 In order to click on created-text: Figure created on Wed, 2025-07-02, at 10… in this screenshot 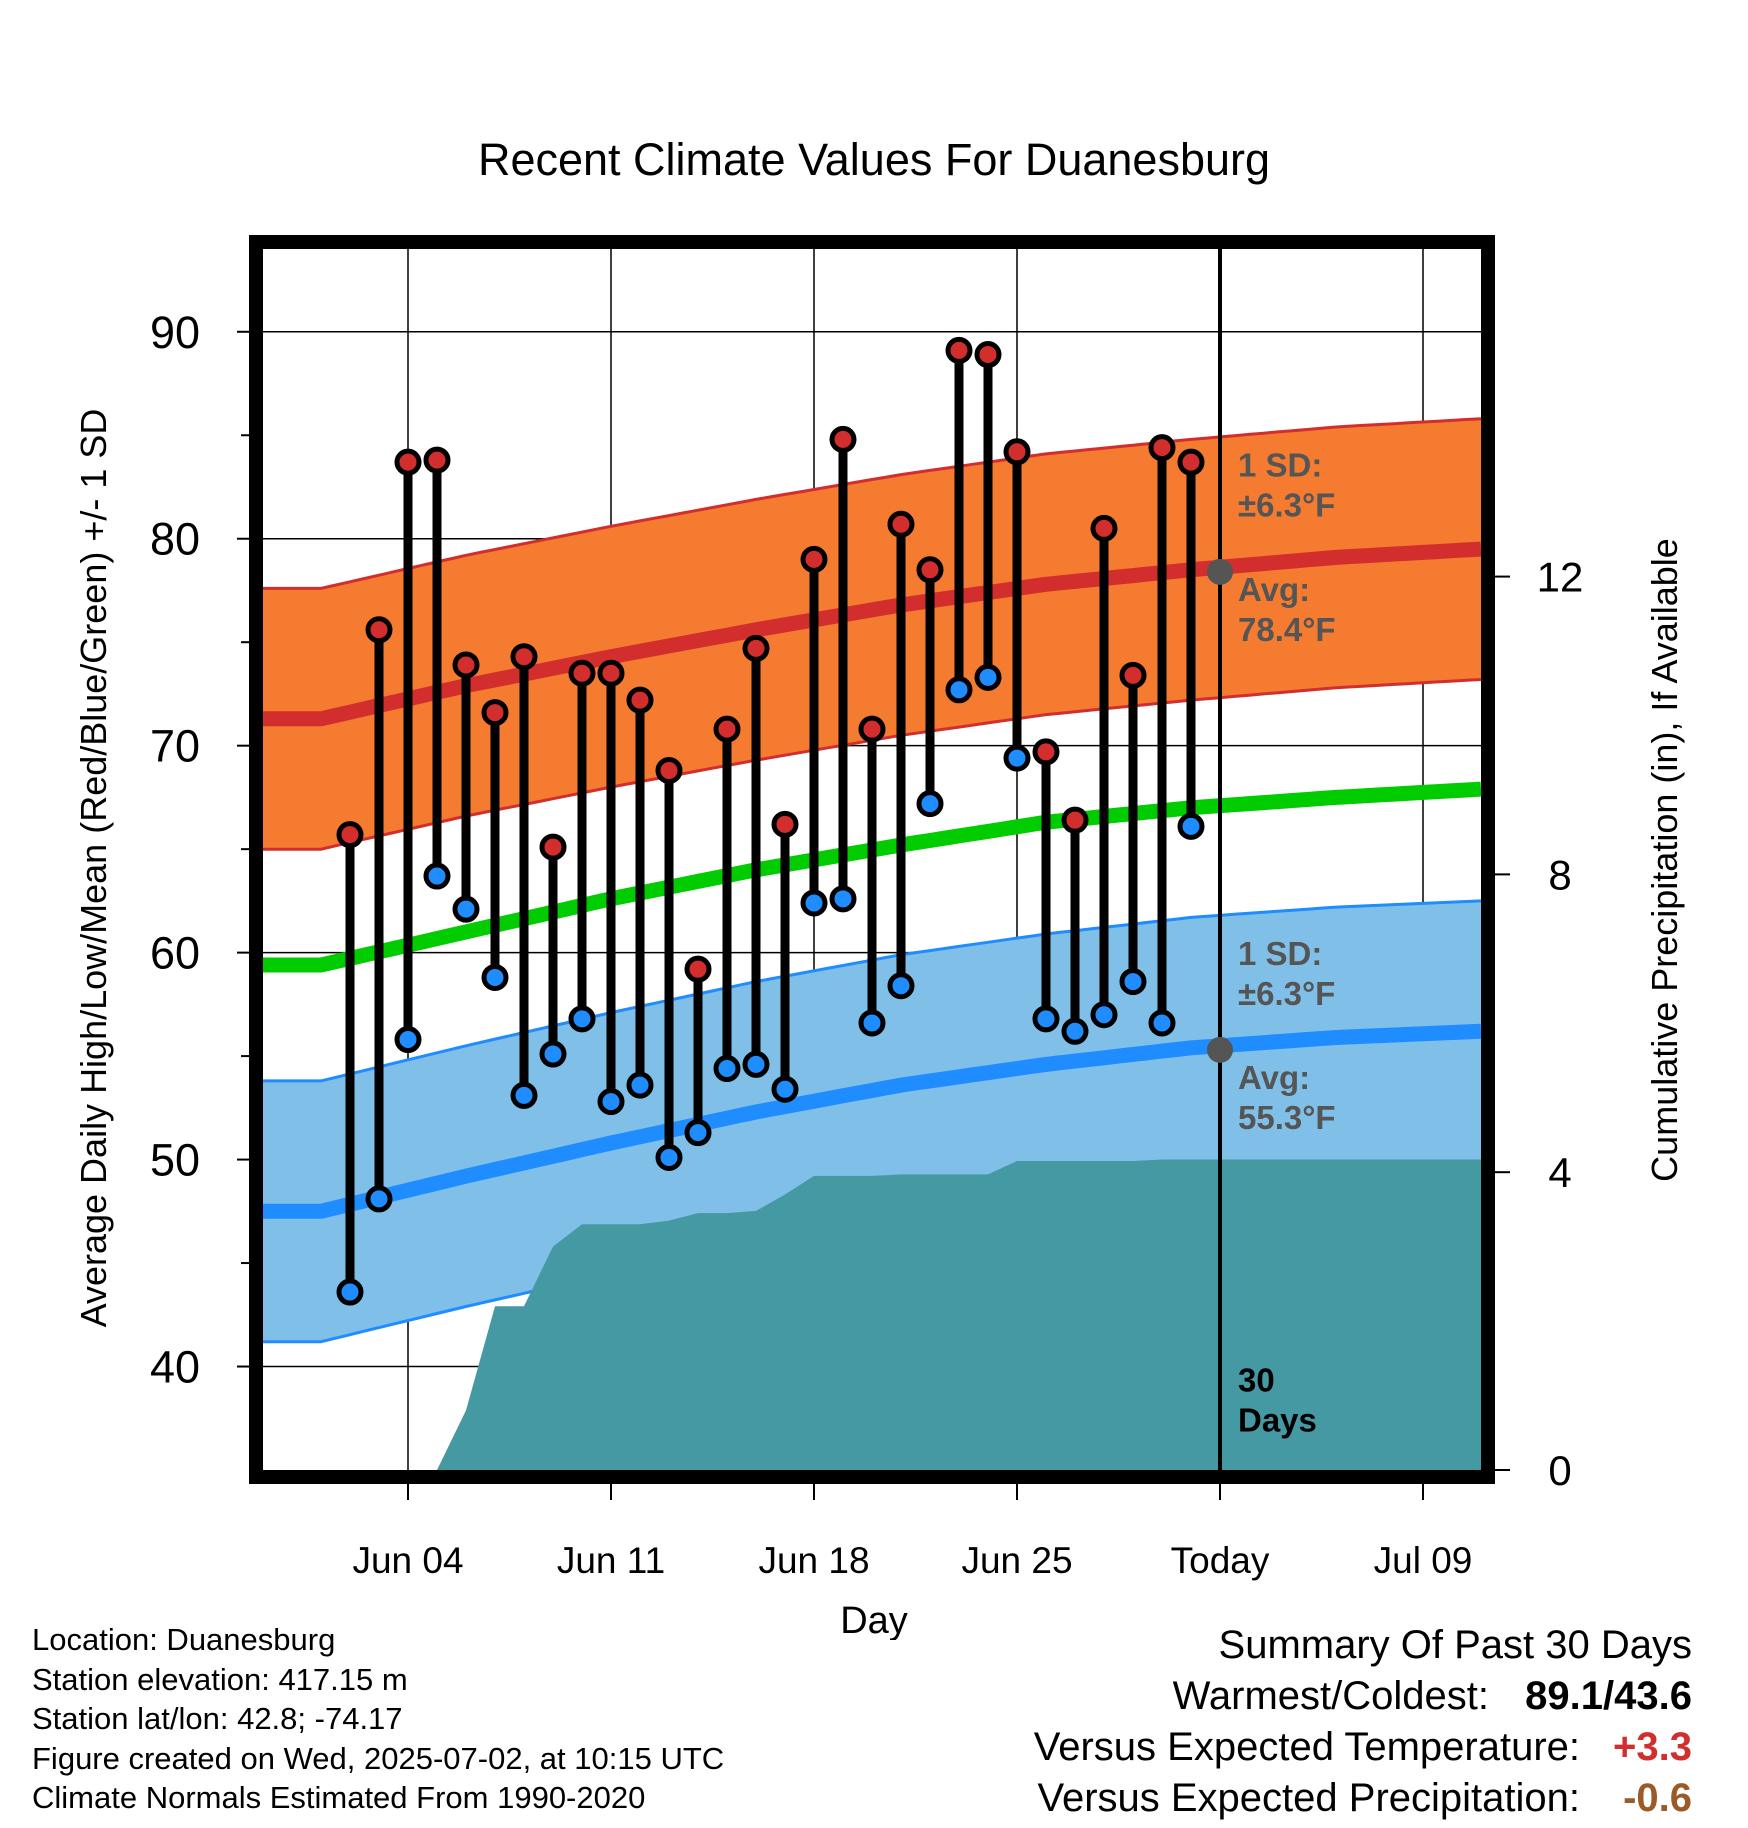, I will do `click(378, 1758)`.